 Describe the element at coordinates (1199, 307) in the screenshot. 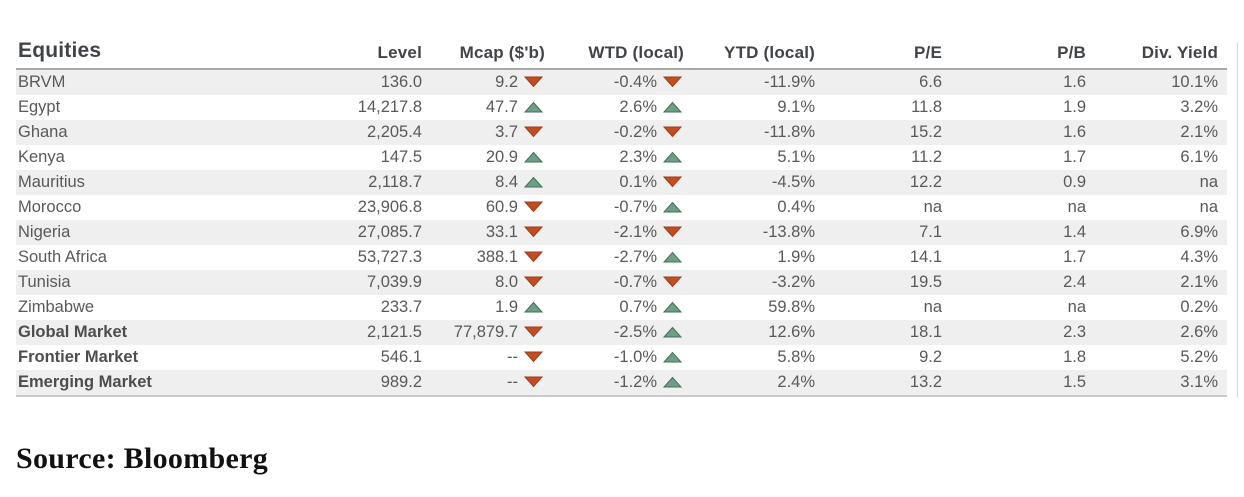

I see `cell-div-yield: 0.2%` at that location.